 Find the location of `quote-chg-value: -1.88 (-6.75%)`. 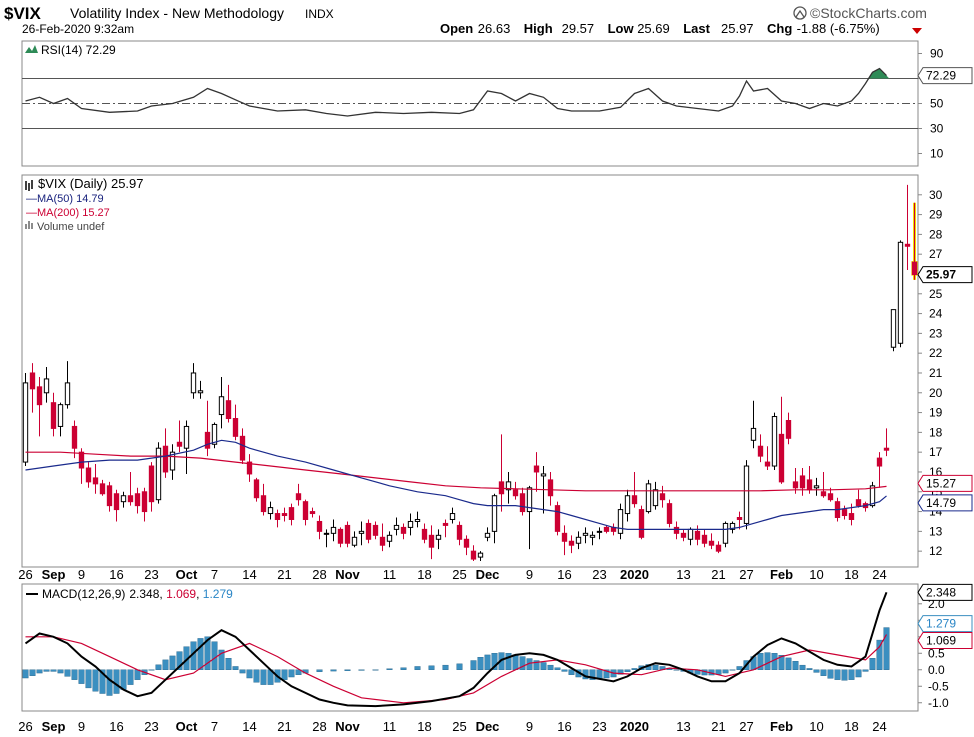

quote-chg-value: -1.88 (-6.75%) is located at coordinates (838, 28).